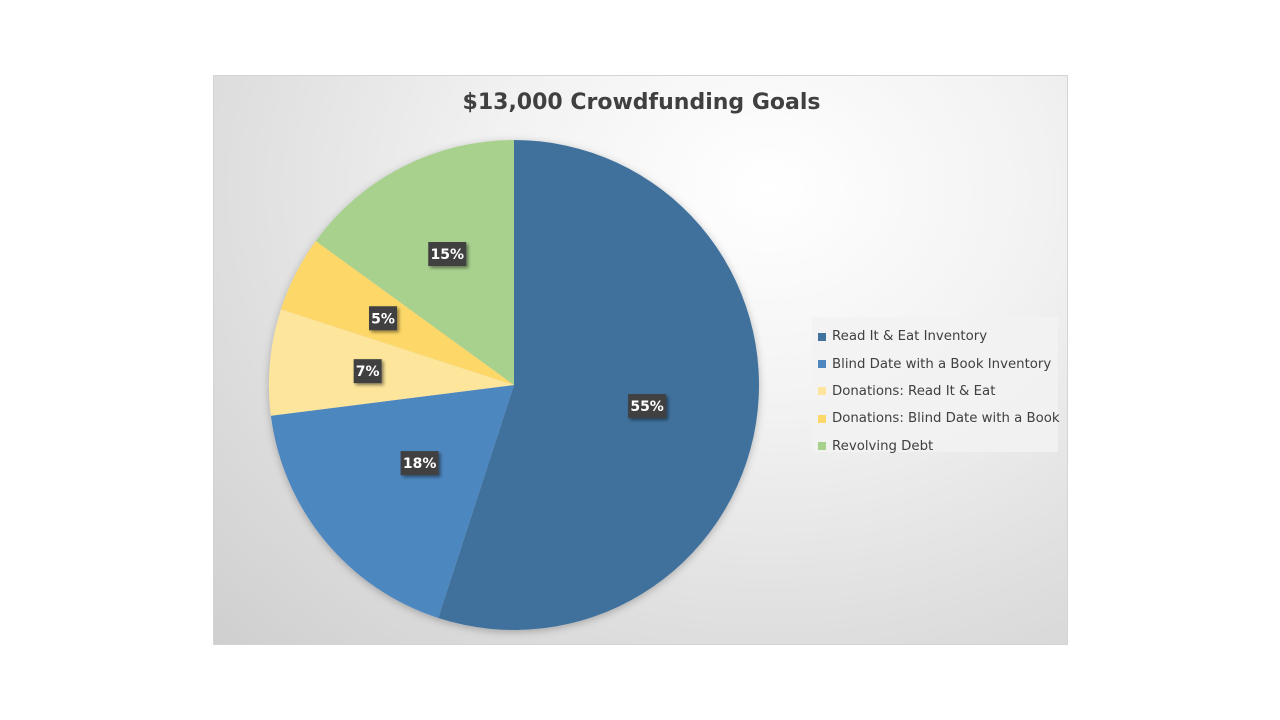 The height and width of the screenshot is (720, 1280). I want to click on data-label-5: 15%, so click(447, 254).